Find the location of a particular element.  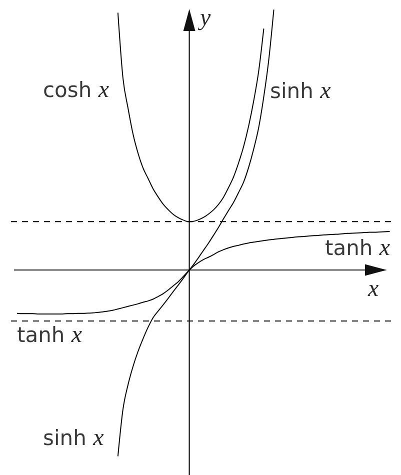

x-axis-title: x is located at coordinates (373, 289).